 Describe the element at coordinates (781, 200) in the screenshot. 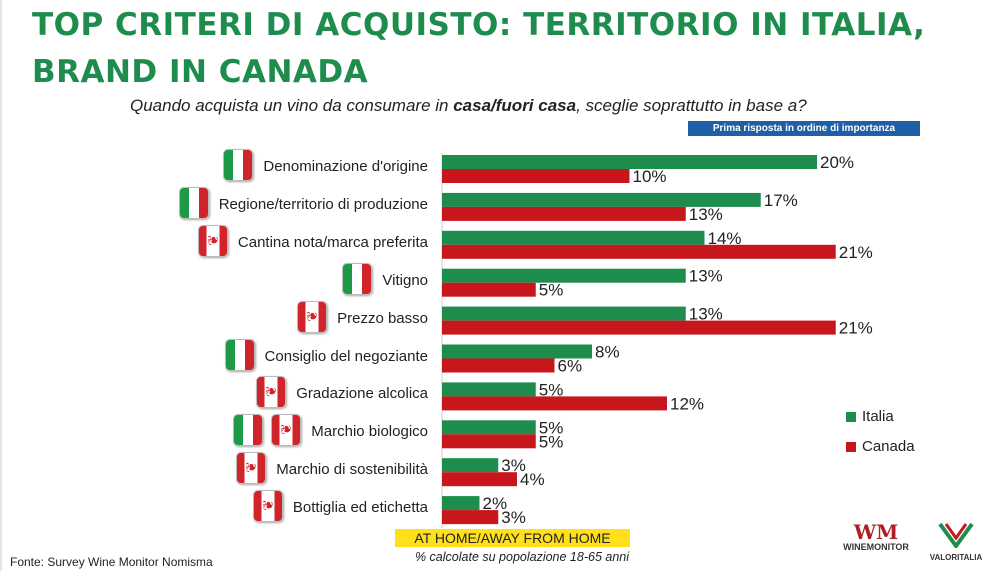

I see `value-label-italia-1: 17%` at that location.